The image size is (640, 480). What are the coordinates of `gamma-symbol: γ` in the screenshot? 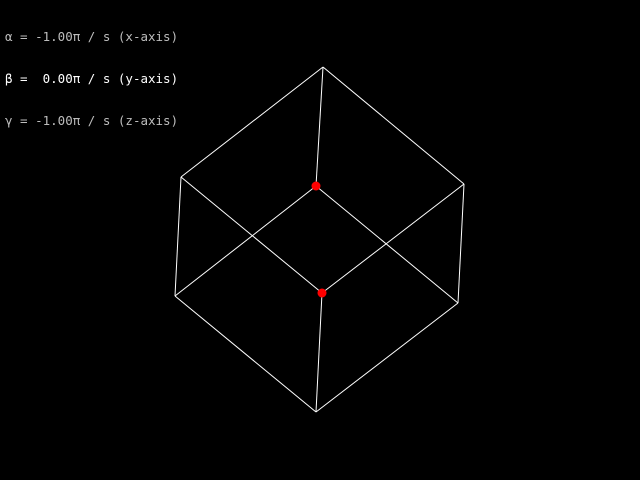 It's located at (9, 120).